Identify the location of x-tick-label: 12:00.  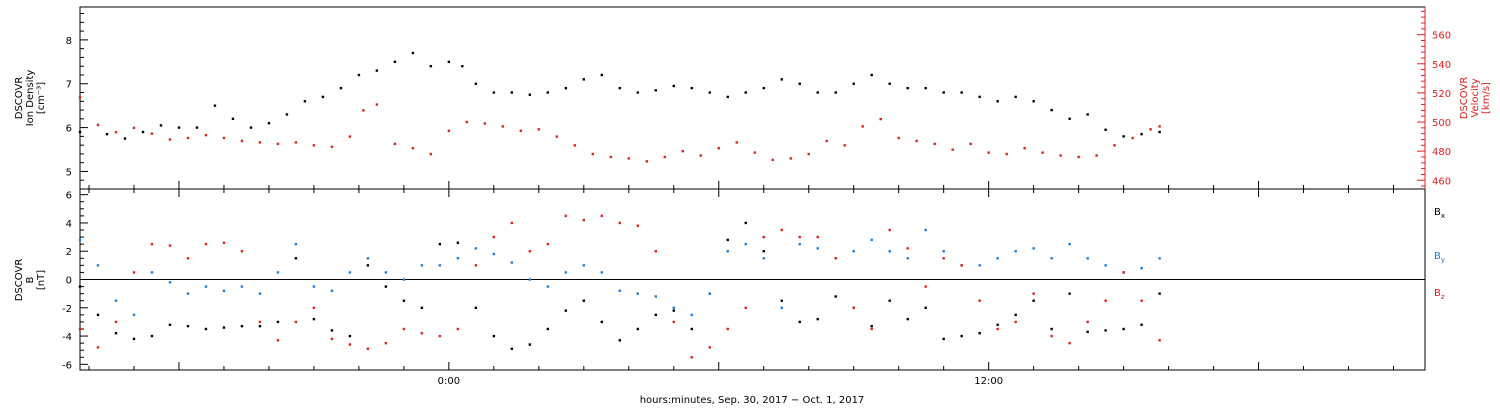
(988, 381).